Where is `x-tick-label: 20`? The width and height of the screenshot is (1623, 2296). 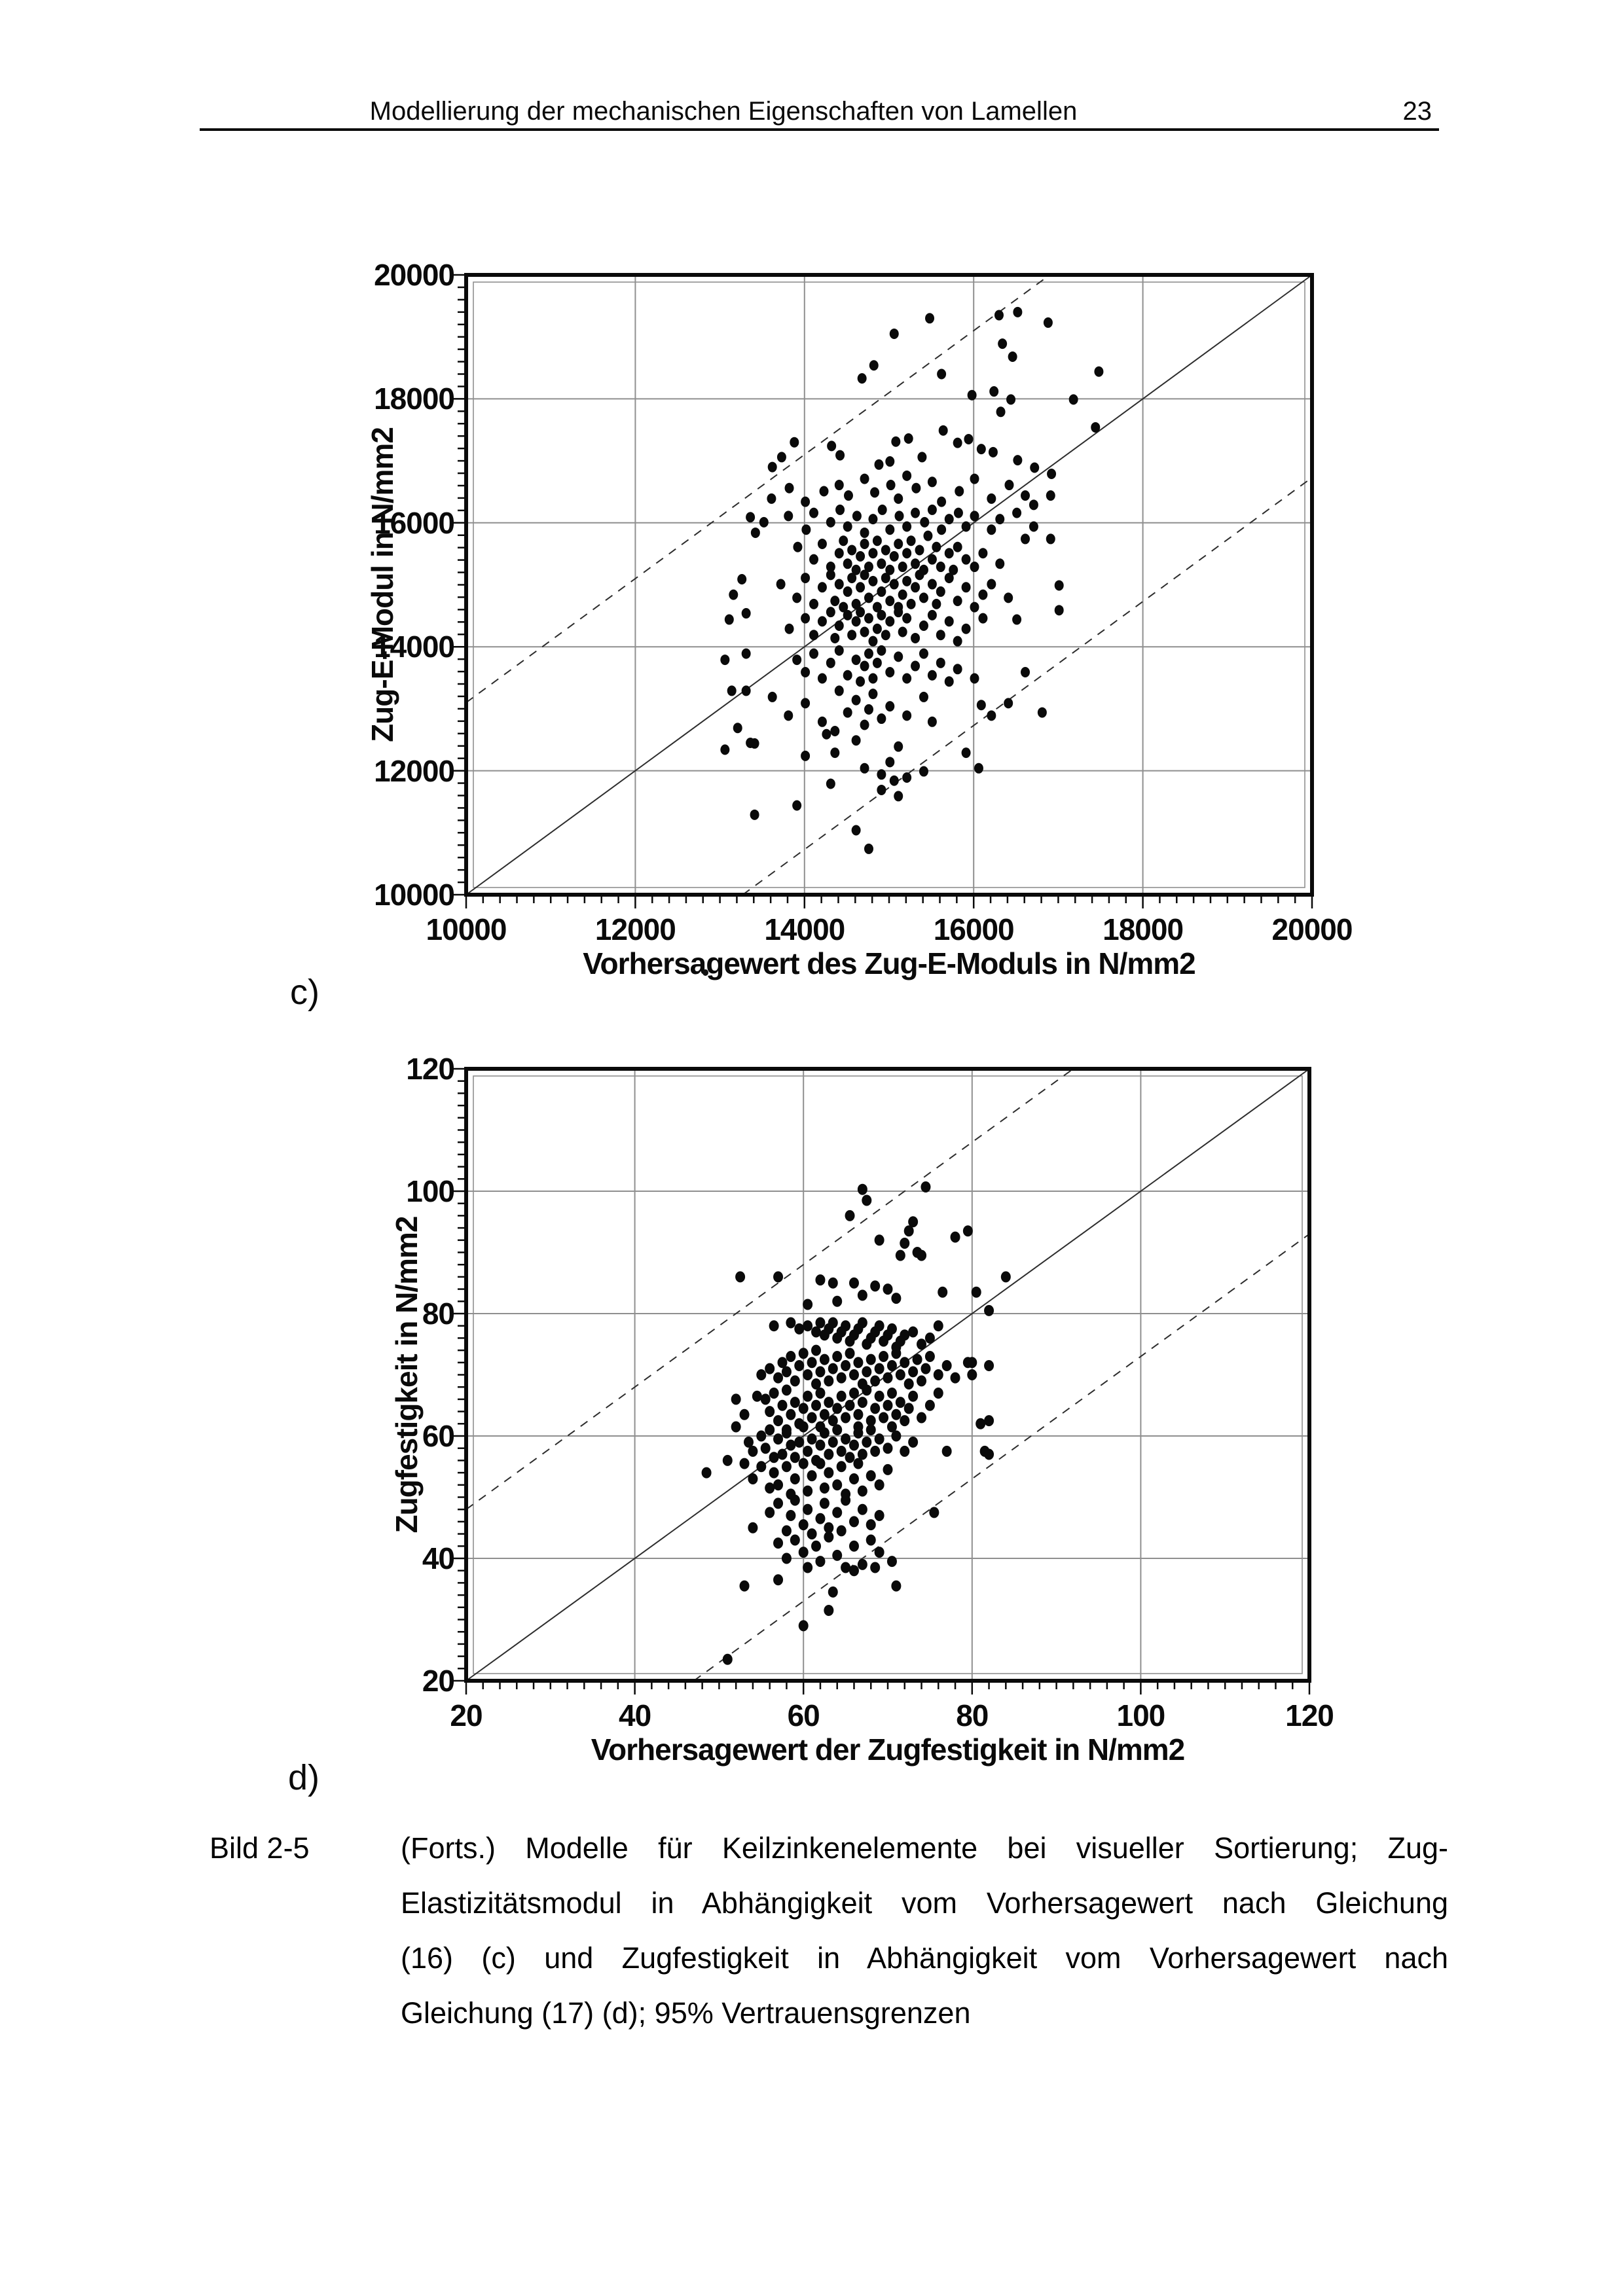 x-tick-label: 20 is located at coordinates (466, 1715).